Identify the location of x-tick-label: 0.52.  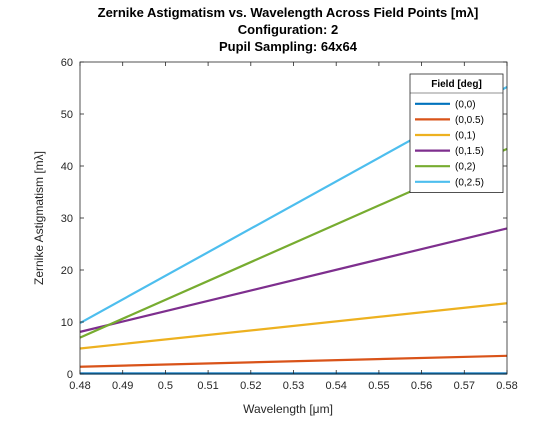
(250, 386).